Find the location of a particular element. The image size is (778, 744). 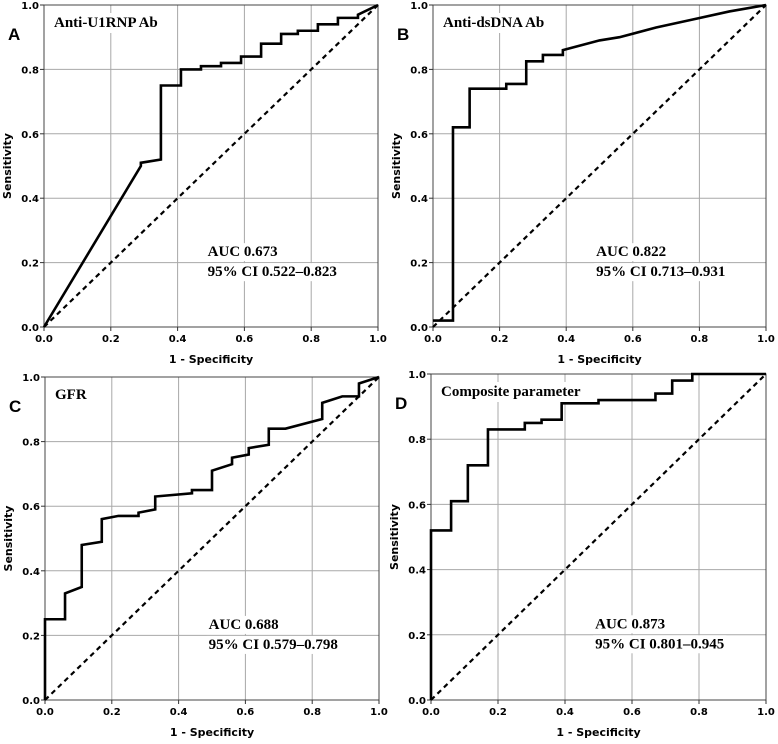

panel-letter: A is located at coordinates (14, 34).